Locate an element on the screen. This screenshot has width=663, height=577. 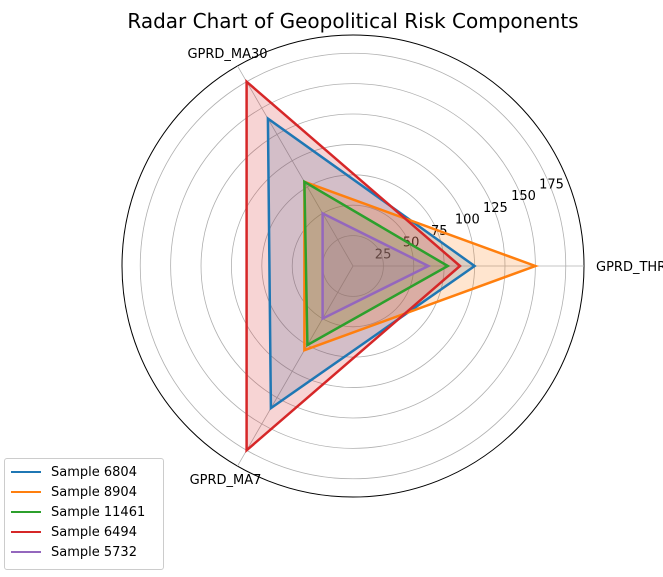
r-tick-label: 175 is located at coordinates (551, 185).